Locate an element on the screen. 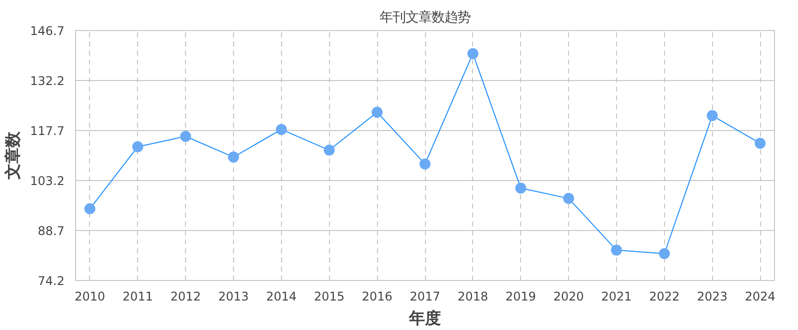 This screenshot has width=798, height=330. y-tick-label: 117.7 is located at coordinates (47, 131).